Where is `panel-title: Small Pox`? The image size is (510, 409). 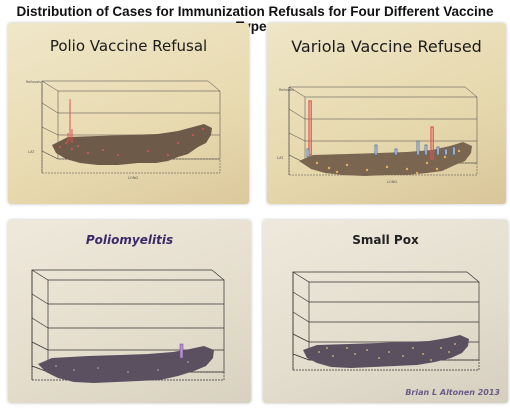
panel-title: Small Pox is located at coordinates (385, 240).